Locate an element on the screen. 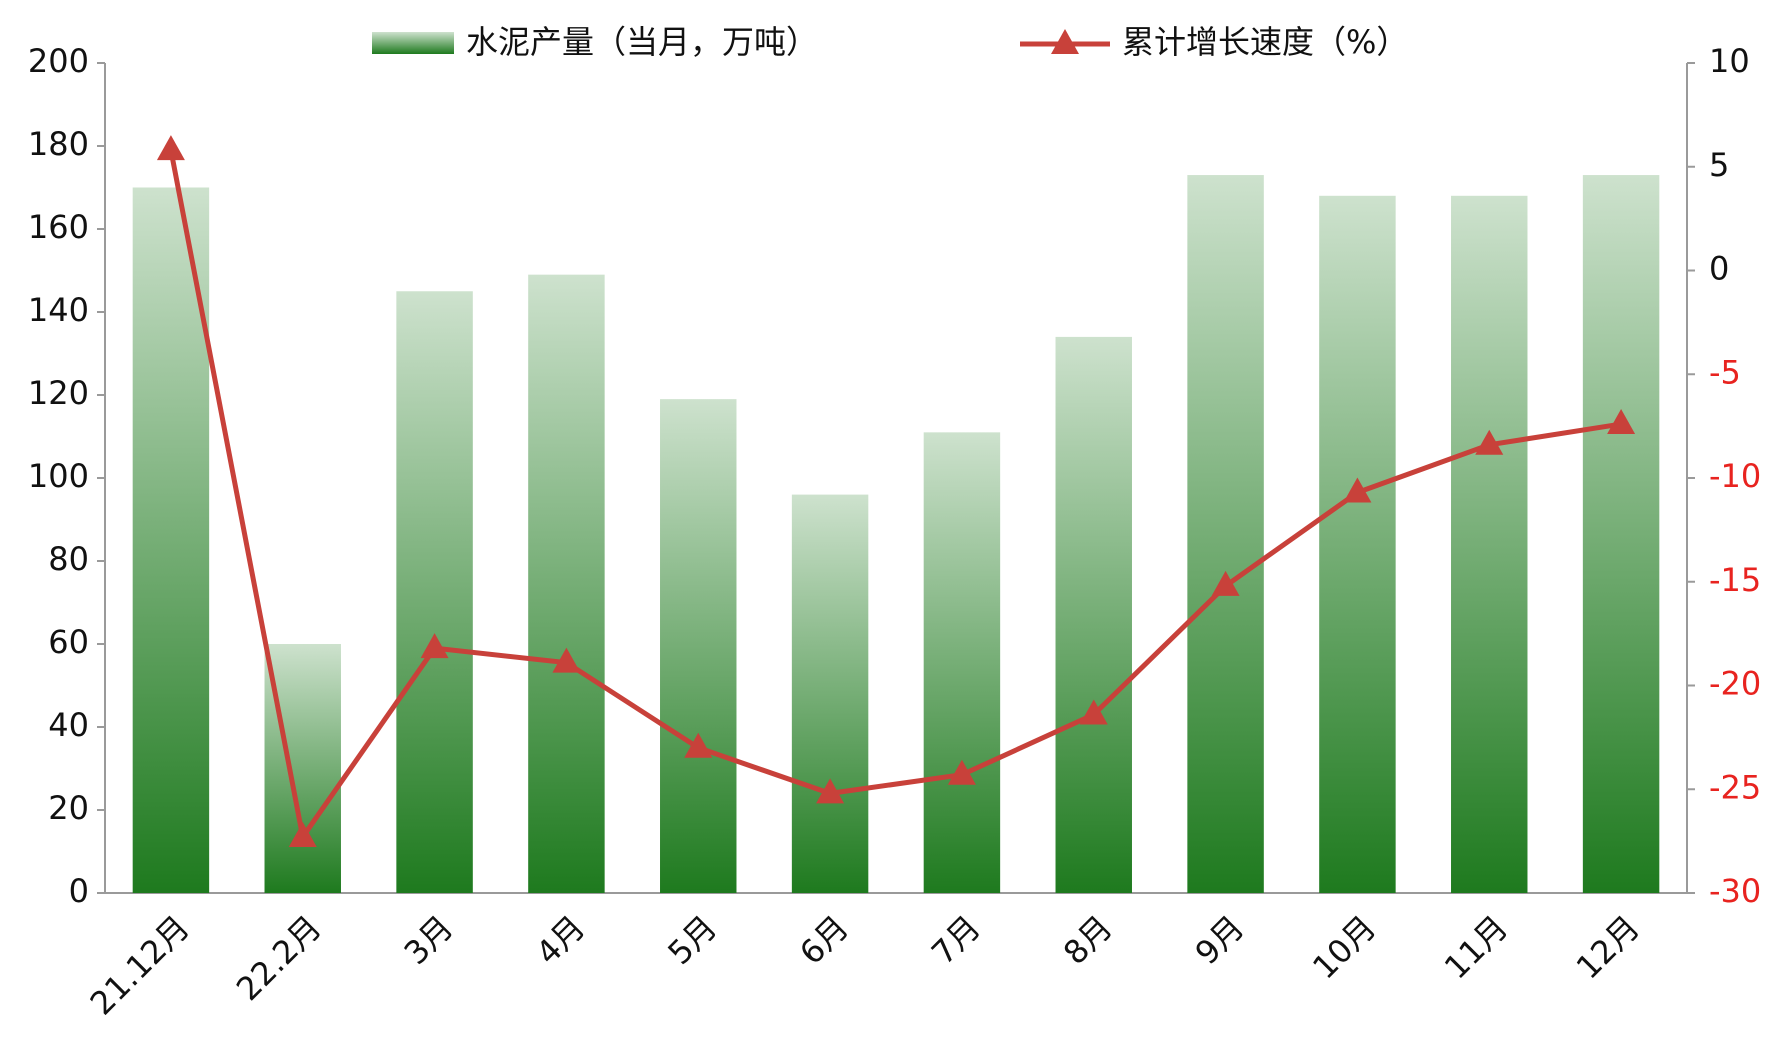  y2-tick-label: -30 is located at coordinates (1735, 891).